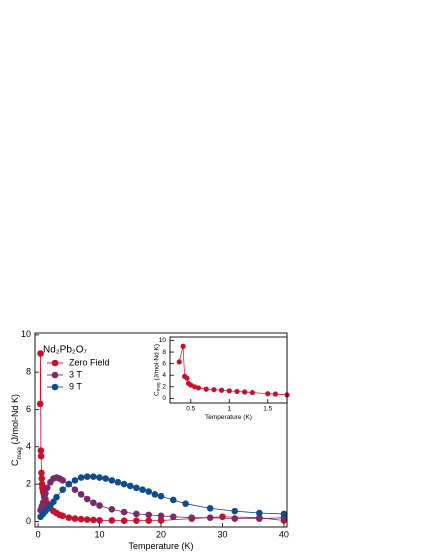  What do you see at coordinates (233, 370) in the screenshot?
I see `plot-area` at bounding box center [233, 370].